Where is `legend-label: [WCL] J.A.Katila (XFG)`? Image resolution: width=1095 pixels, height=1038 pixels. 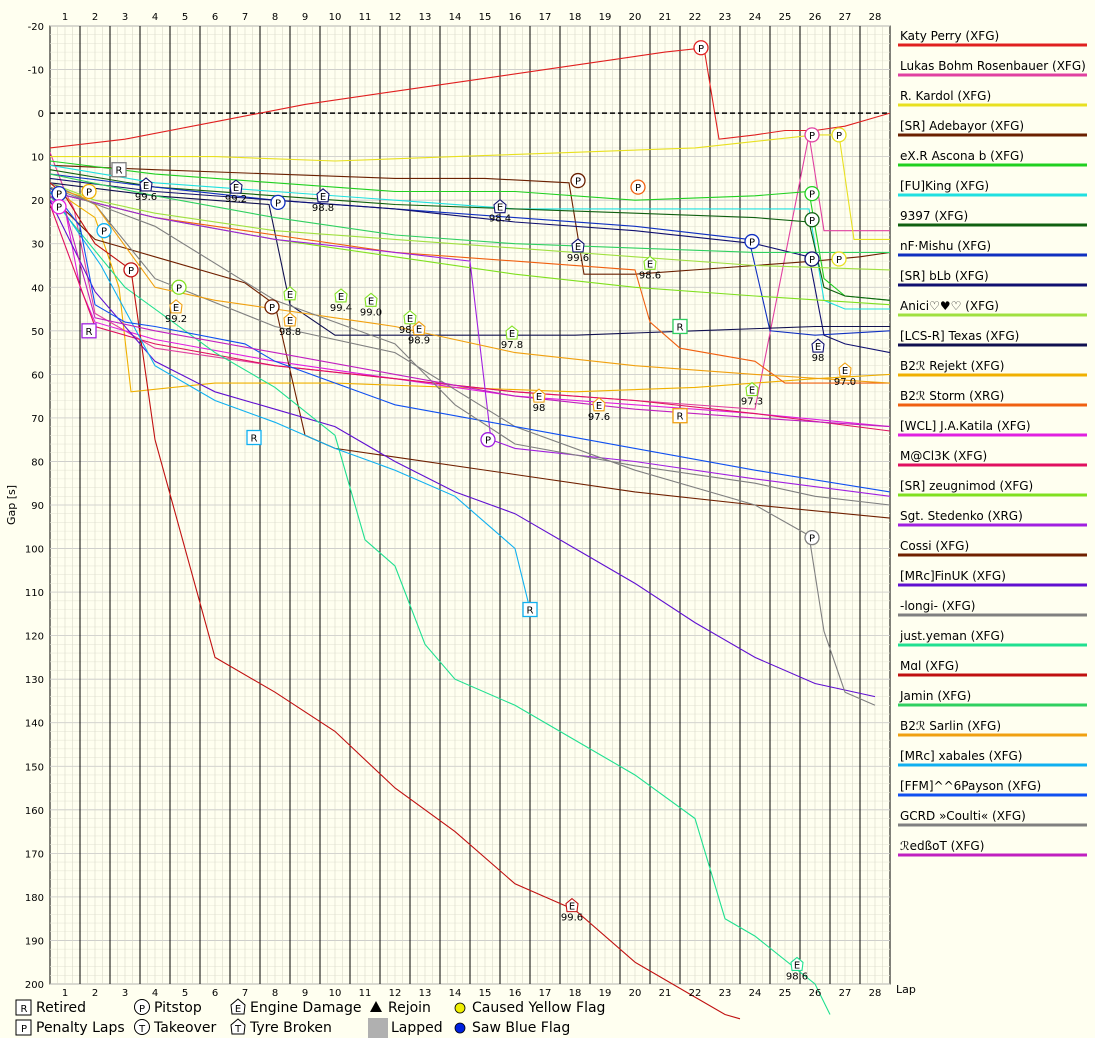 legend-label: [WCL] J.A.Katila (XFG) is located at coordinates (965, 426).